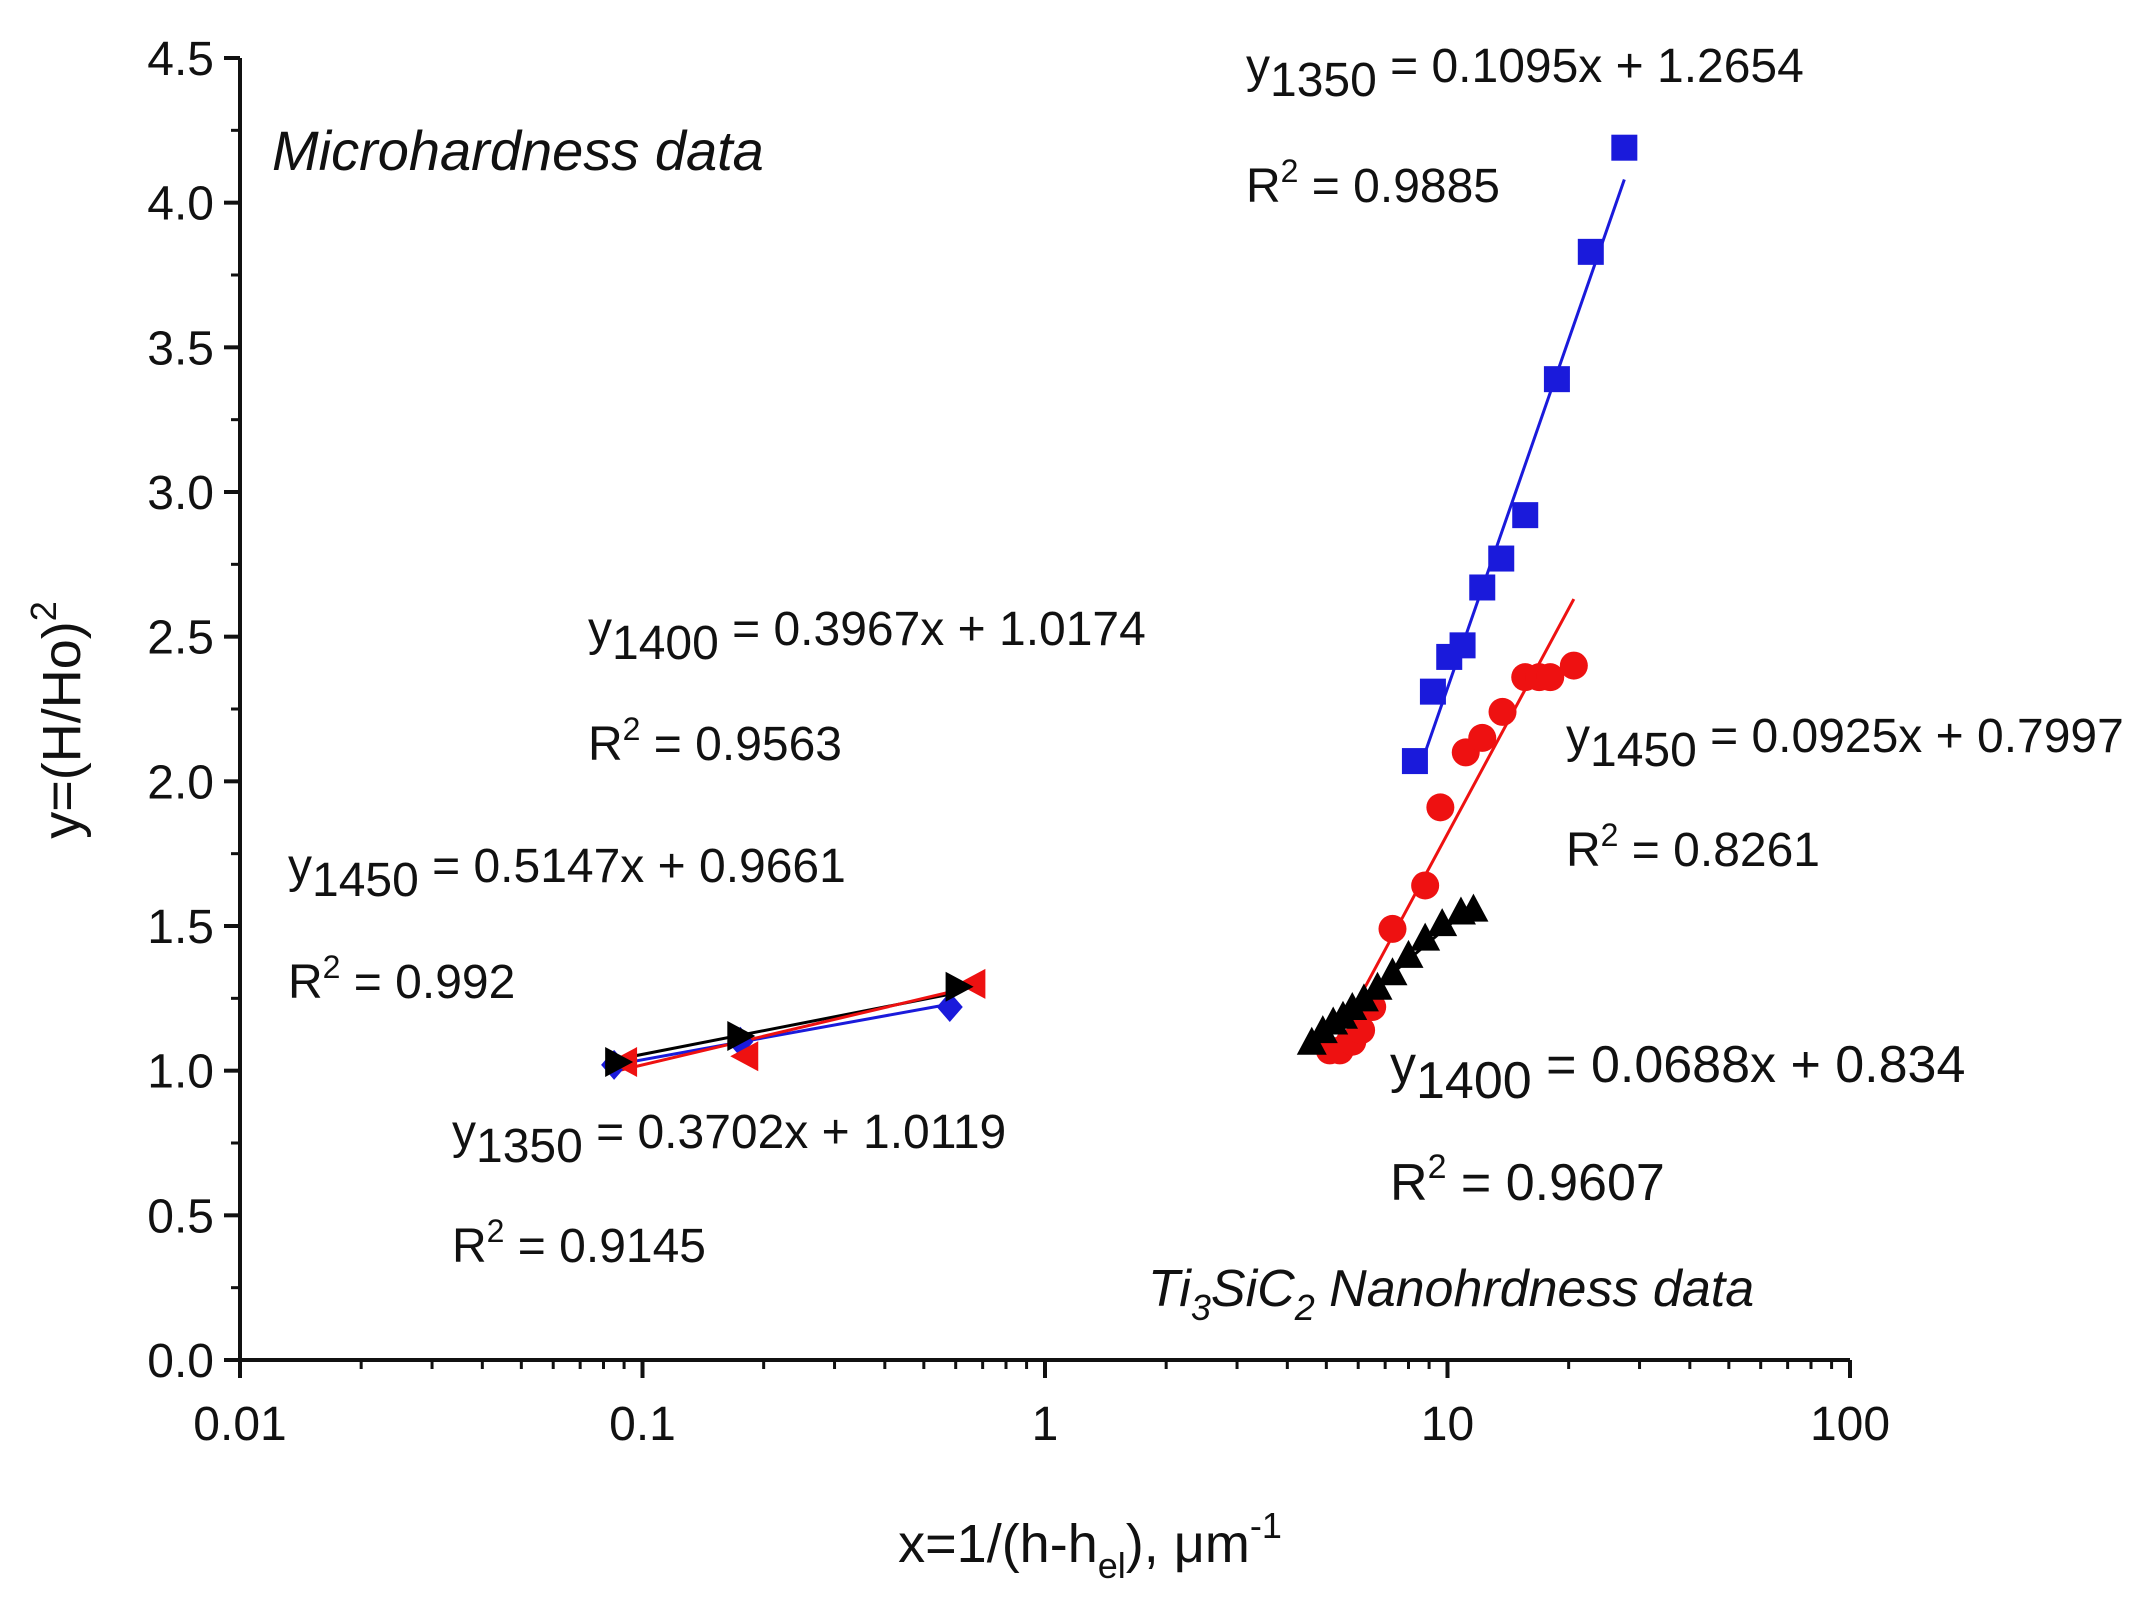 The width and height of the screenshot is (2148, 1605). Describe the element at coordinates (180, 204) in the screenshot. I see `y-tick-label: 4.0` at that location.